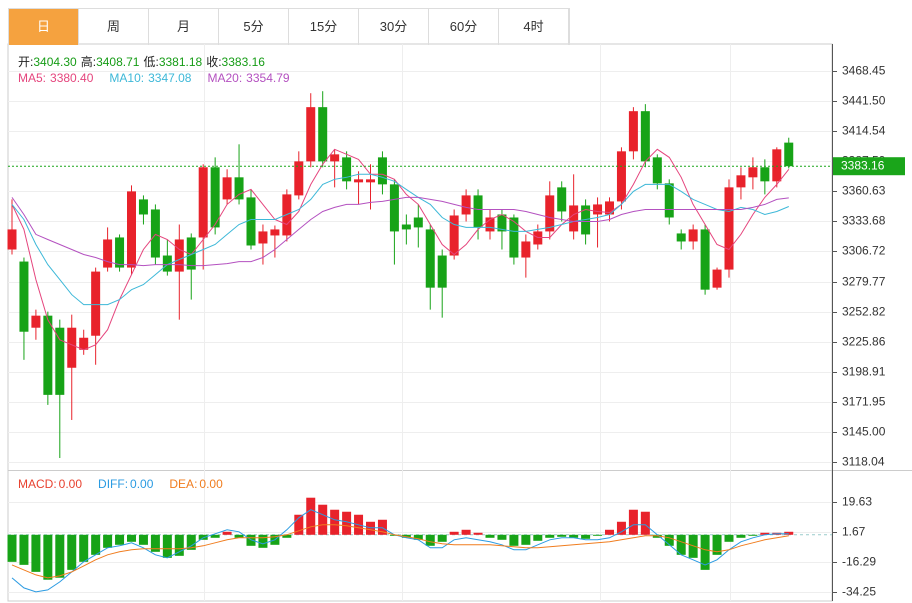 The width and height of the screenshot is (912, 603). I want to click on macd-line, so click(400, 551).